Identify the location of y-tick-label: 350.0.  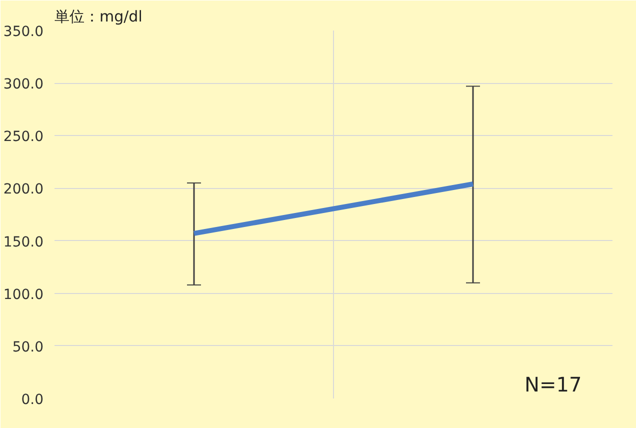
(23, 32).